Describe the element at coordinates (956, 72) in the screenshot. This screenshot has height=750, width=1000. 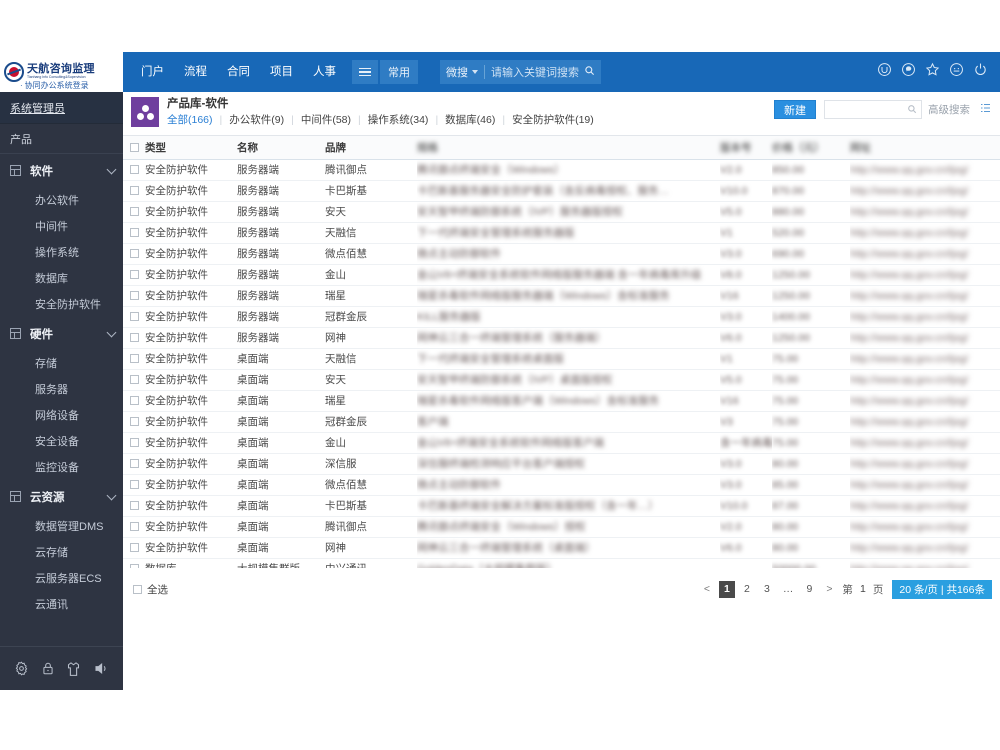
I see `face-circle-icon` at that location.